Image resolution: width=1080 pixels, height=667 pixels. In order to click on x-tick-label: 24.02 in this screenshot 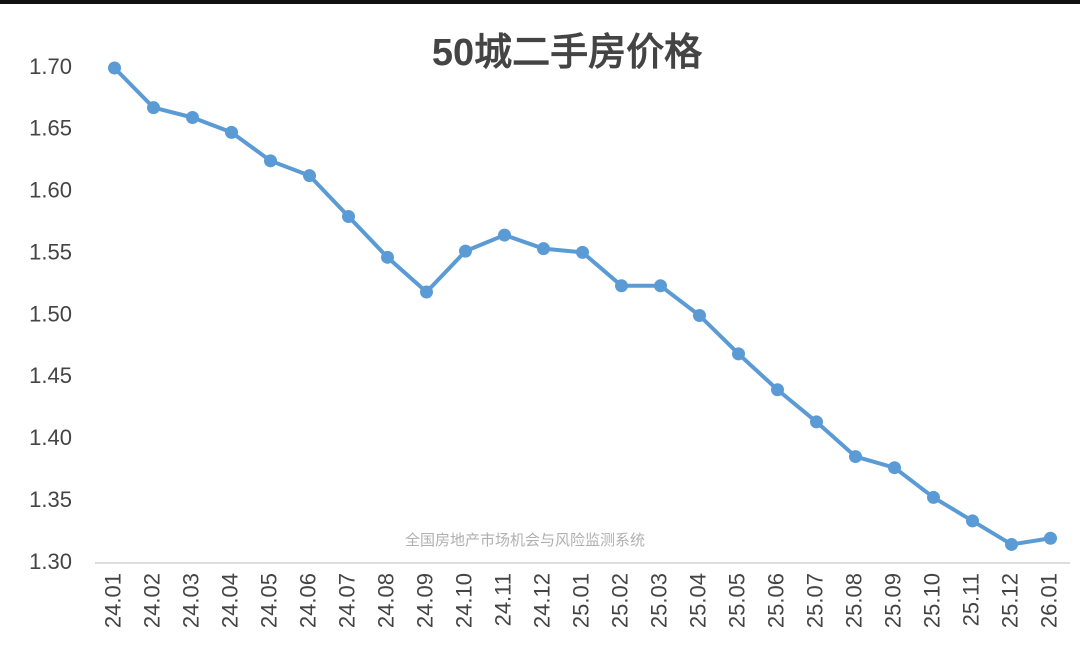, I will do `click(151, 600)`.